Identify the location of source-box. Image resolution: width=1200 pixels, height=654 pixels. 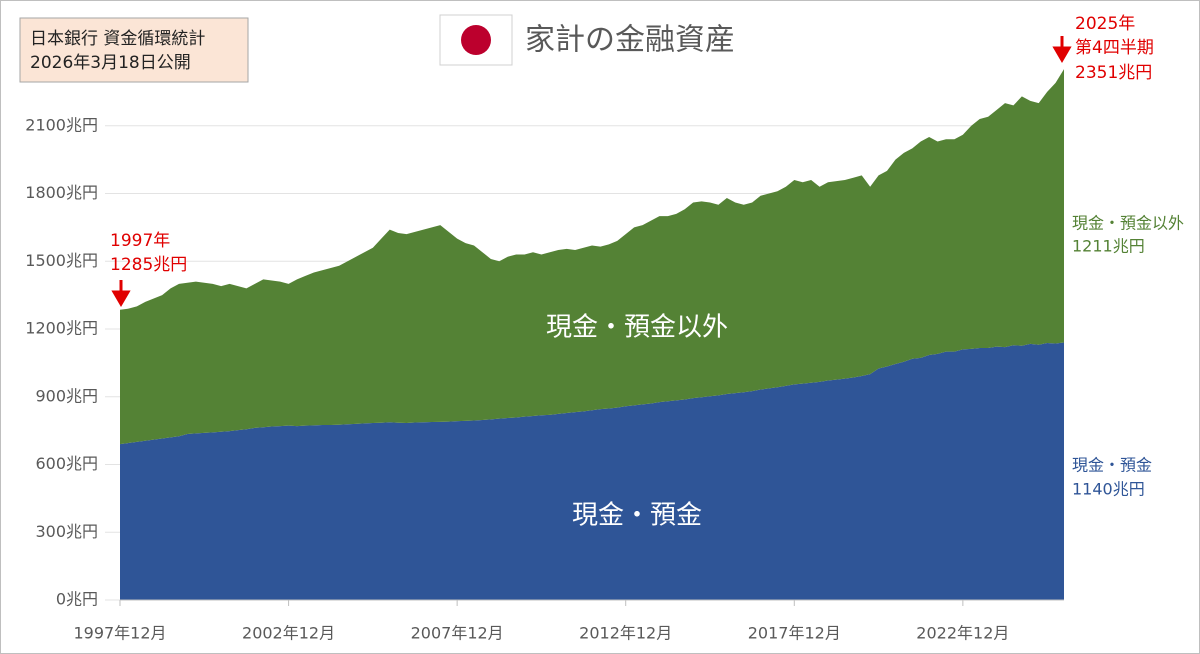
(134, 50).